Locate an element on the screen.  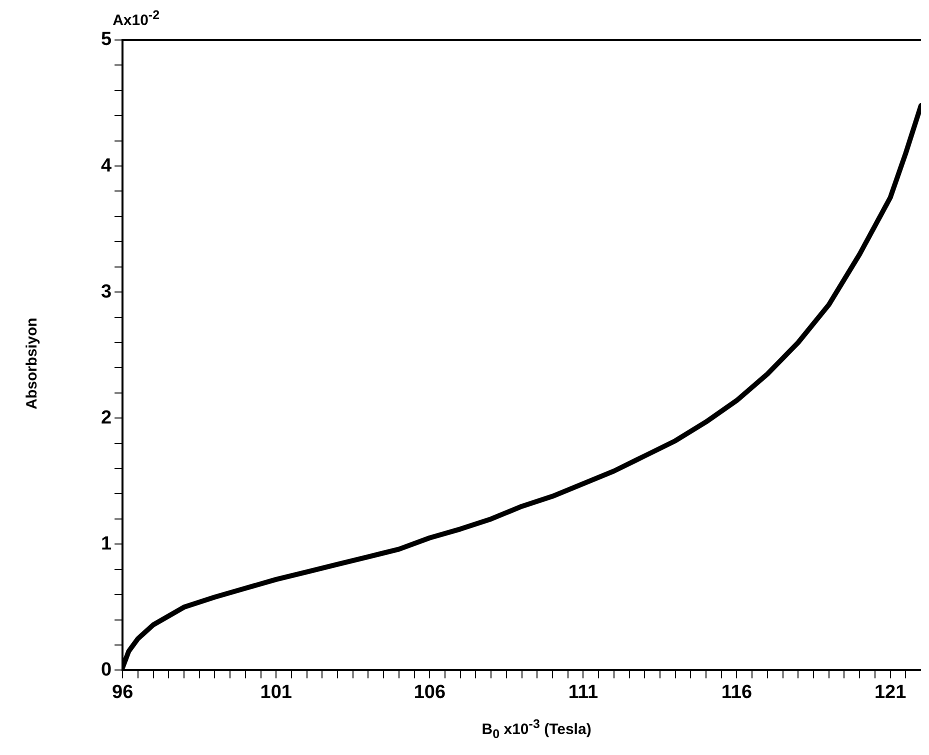
x-tick-label: 121 is located at coordinates (890, 692).